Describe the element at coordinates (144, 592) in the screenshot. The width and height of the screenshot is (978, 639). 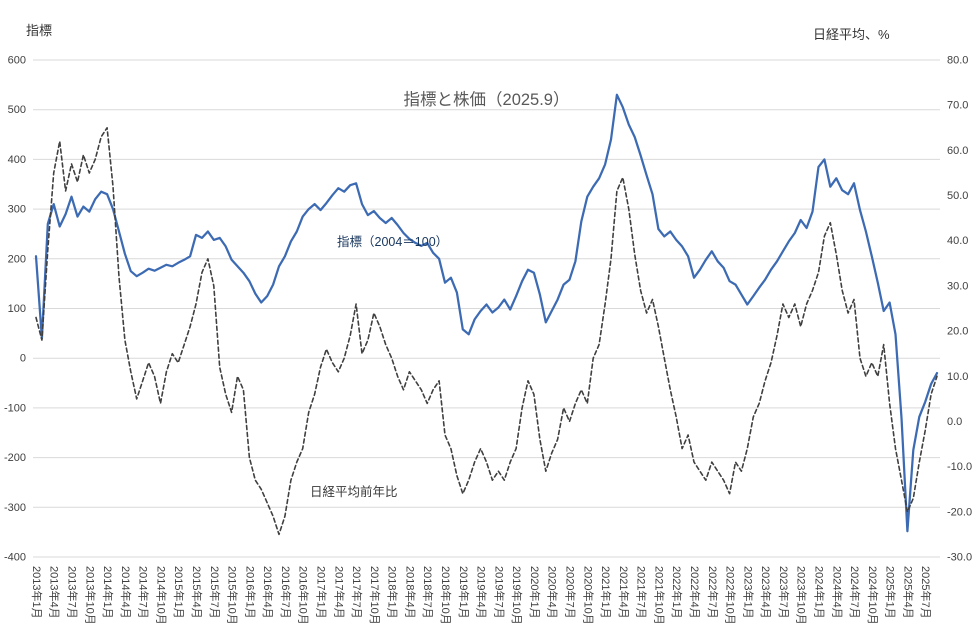
I see `x-axis-tick-label: 2014年7月` at that location.